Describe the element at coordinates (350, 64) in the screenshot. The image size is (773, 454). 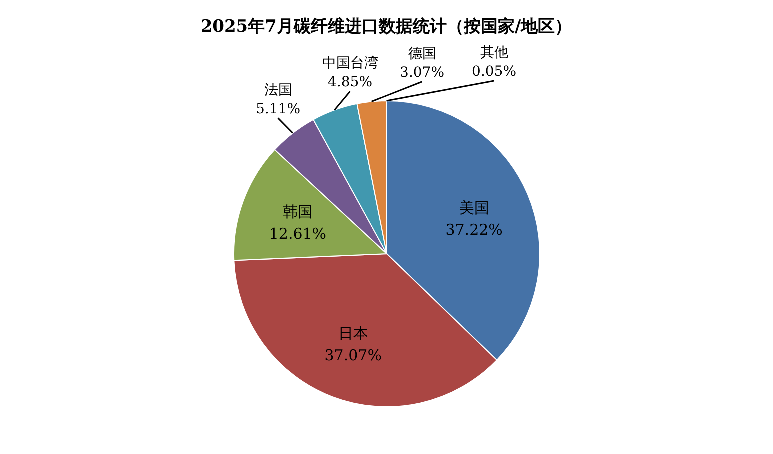
I see `slice-label: 中国台湾` at that location.